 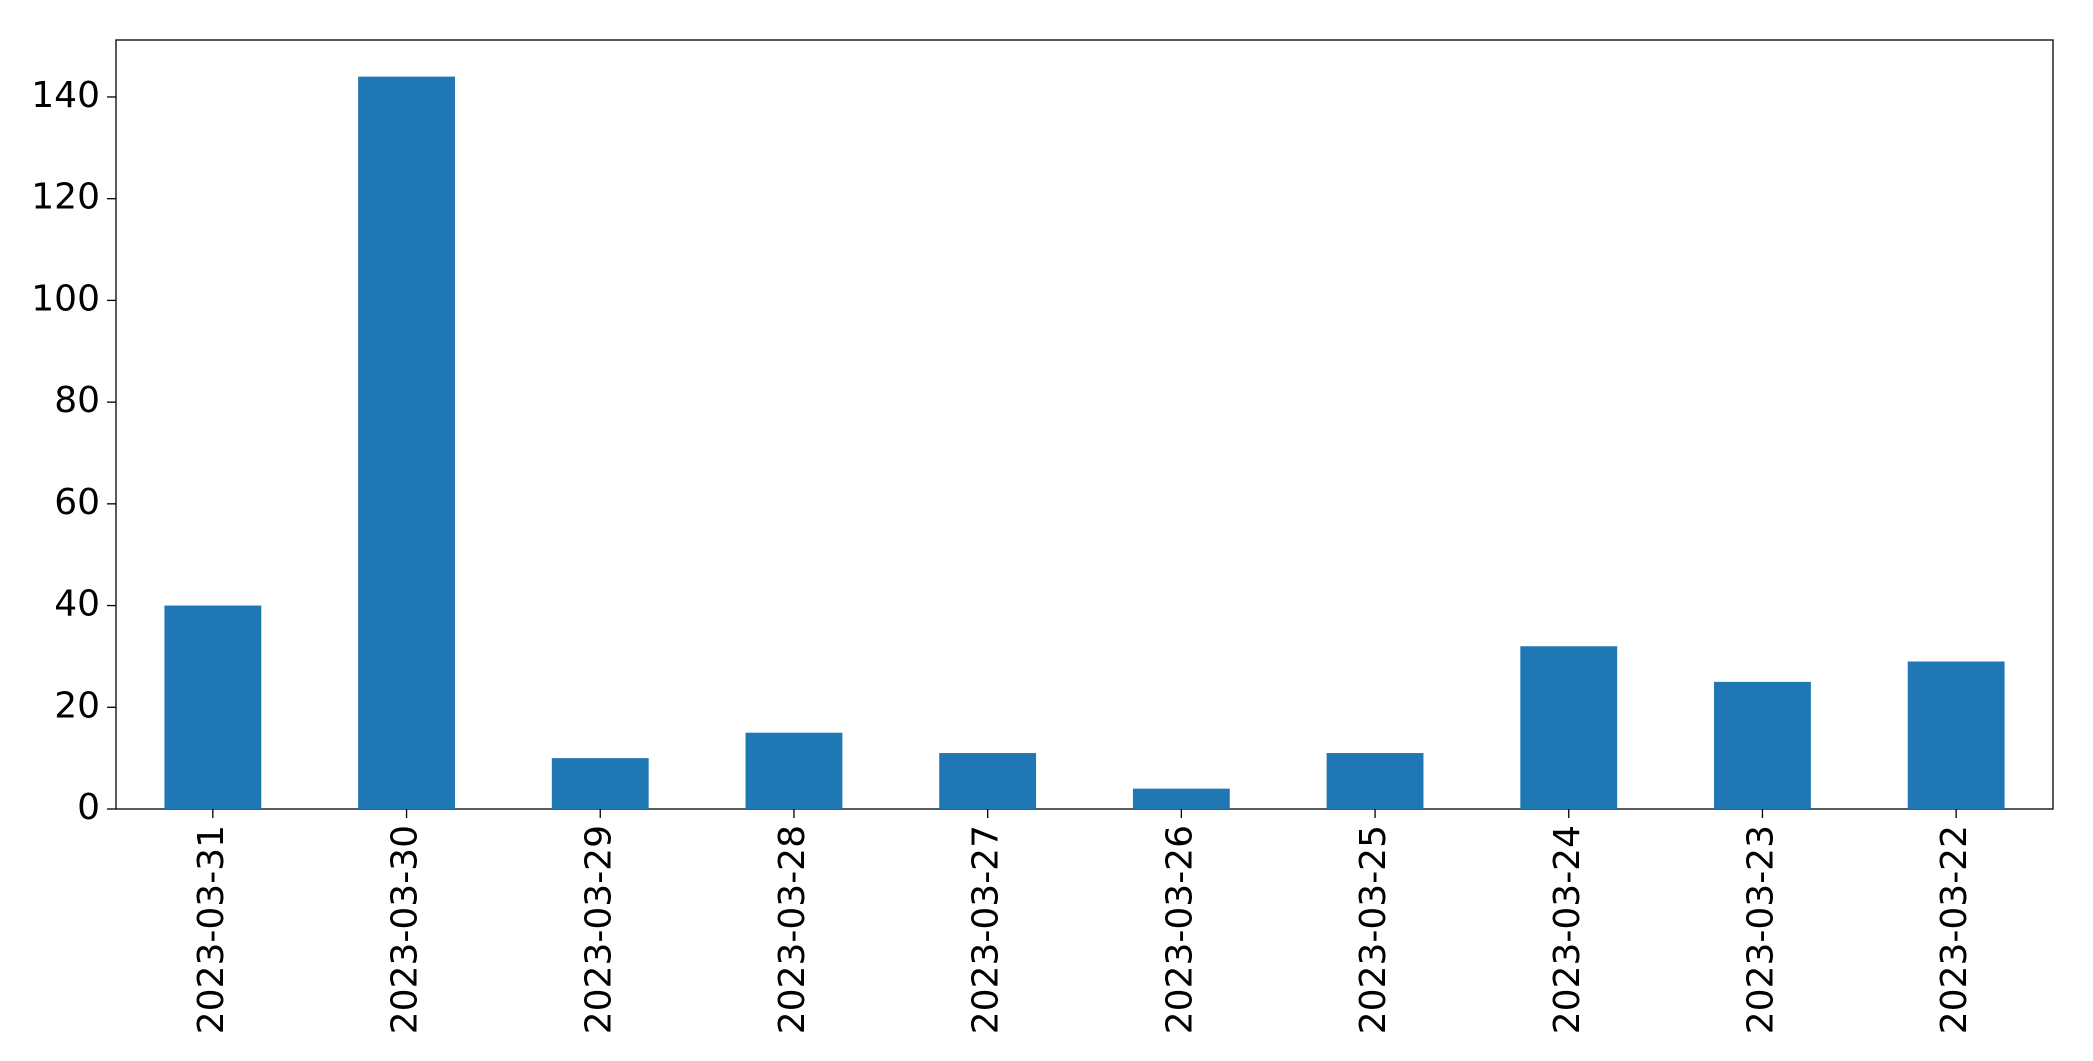 What do you see at coordinates (65, 95) in the screenshot?
I see `y-tick-label: 140` at bounding box center [65, 95].